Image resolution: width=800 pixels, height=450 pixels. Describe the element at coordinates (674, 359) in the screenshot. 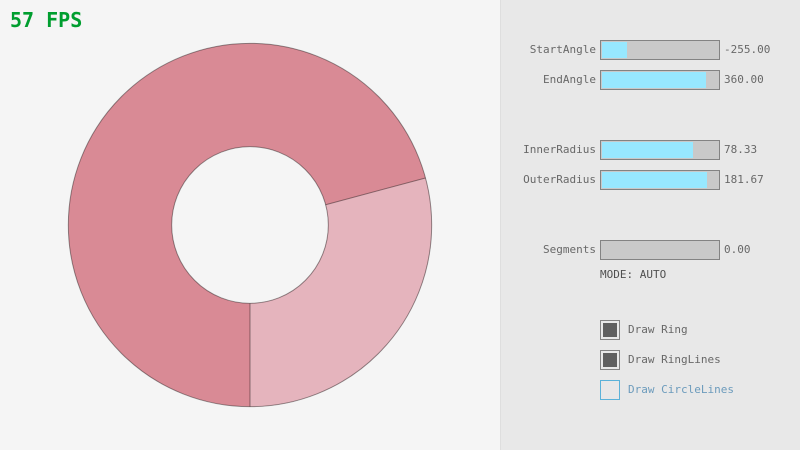

I see `draw-ringlines-label: Draw RingLines` at that location.